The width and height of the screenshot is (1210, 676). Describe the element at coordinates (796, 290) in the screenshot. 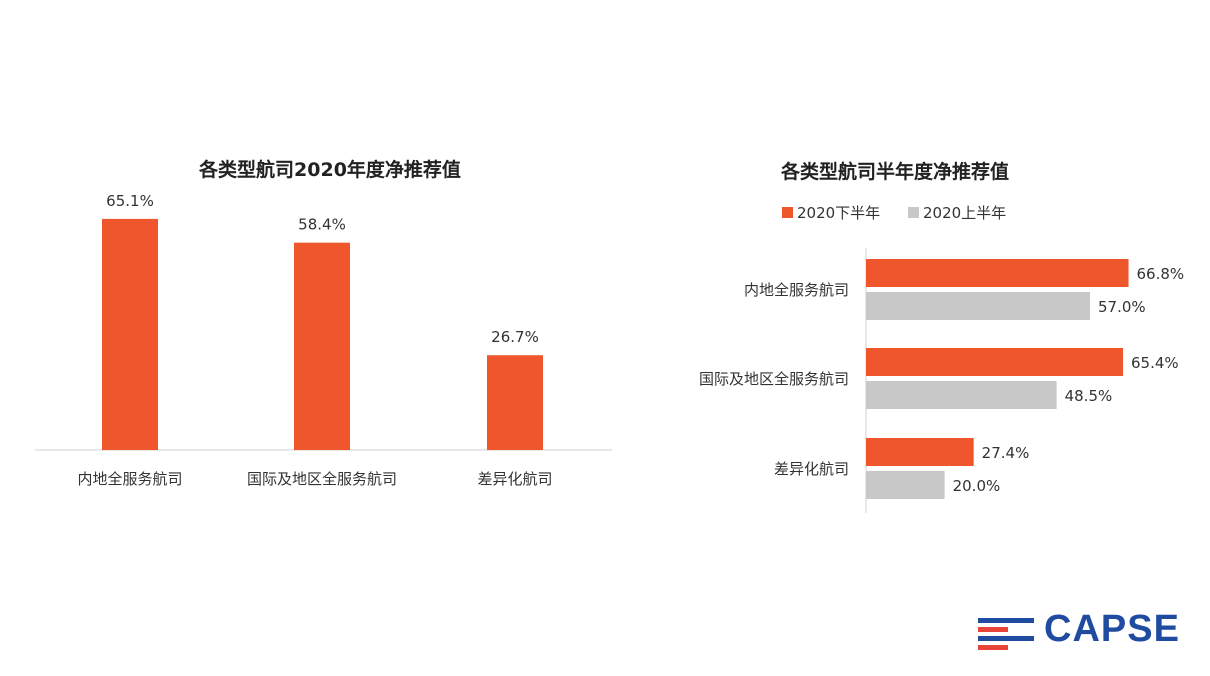

I see `chart2-category-label: 内地全服务航司` at that location.